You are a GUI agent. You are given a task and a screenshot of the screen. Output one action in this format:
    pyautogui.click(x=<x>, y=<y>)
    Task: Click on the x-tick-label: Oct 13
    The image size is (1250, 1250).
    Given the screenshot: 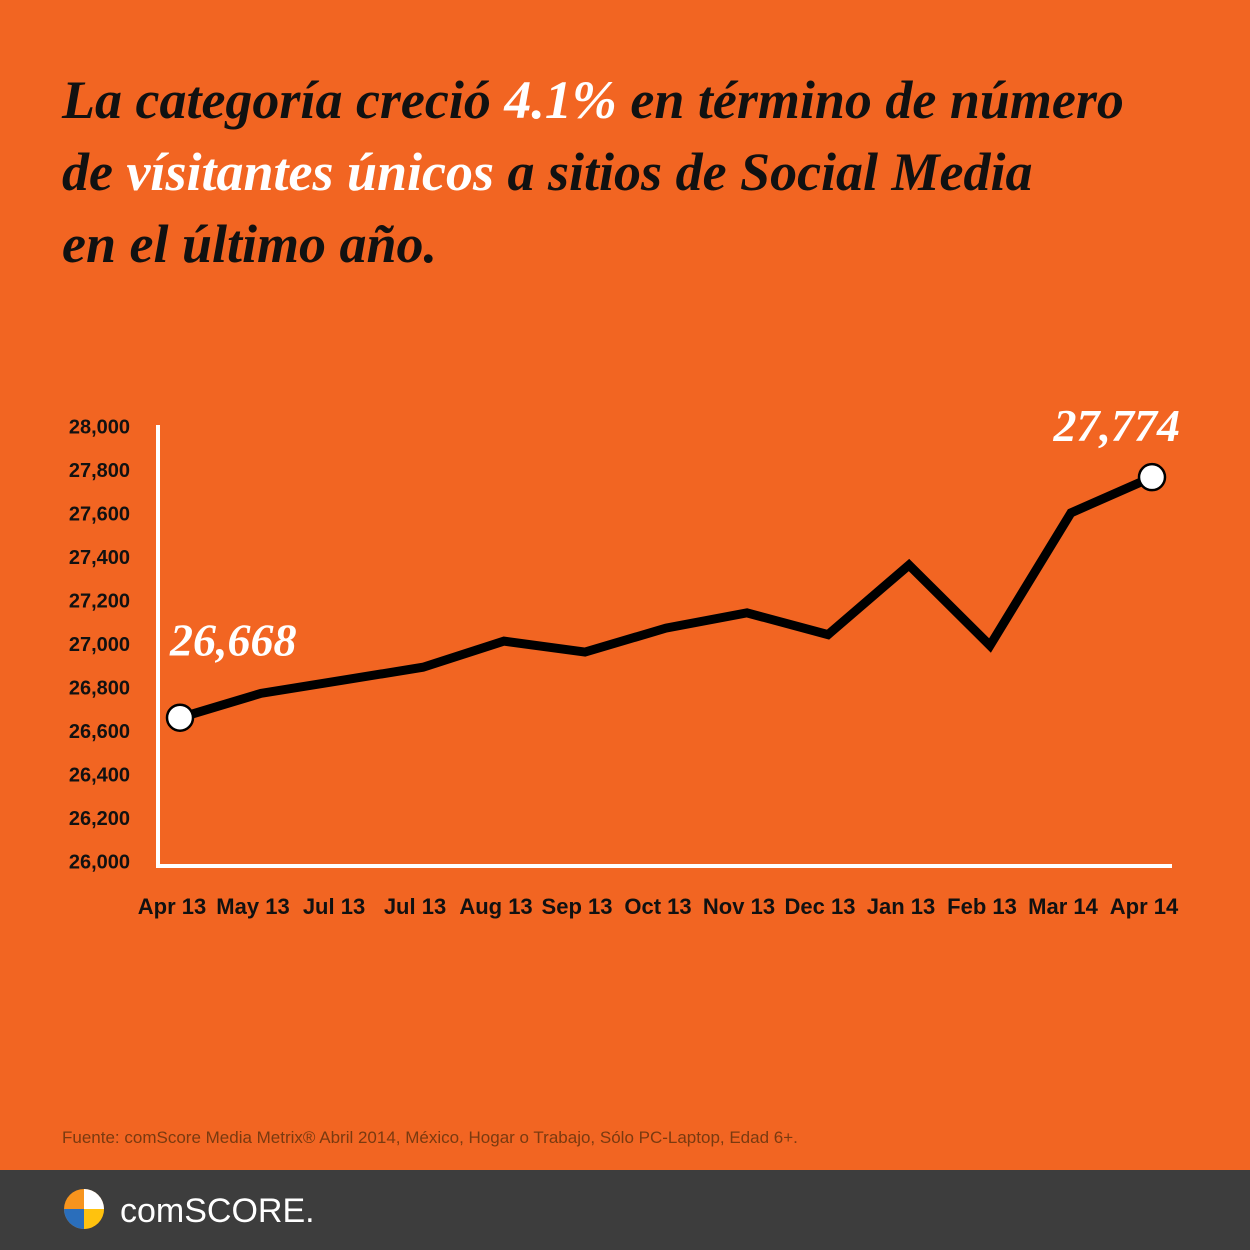 What is the action you would take?
    pyautogui.click(x=657, y=906)
    